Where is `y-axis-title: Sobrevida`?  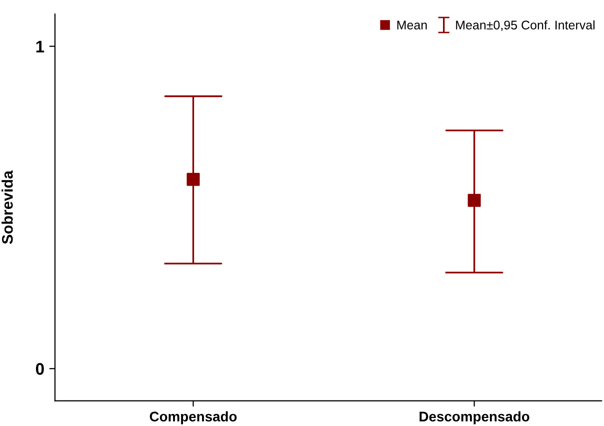
y-axis-title: Sobrevida is located at coordinates (7, 207).